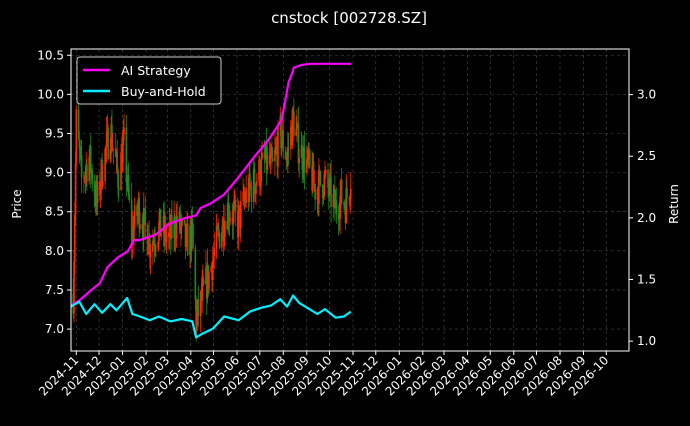 The height and width of the screenshot is (426, 690). Describe the element at coordinates (349, 18) in the screenshot. I see `chart-title: cnstock [002728.SZ]` at that location.